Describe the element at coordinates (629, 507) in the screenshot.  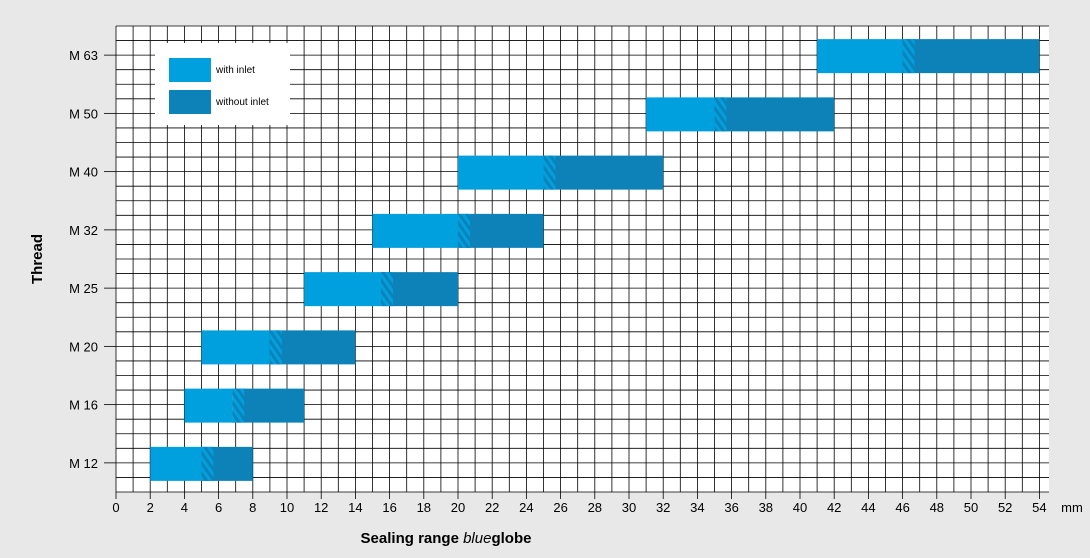
I see `x-tick-label: 30` at that location.